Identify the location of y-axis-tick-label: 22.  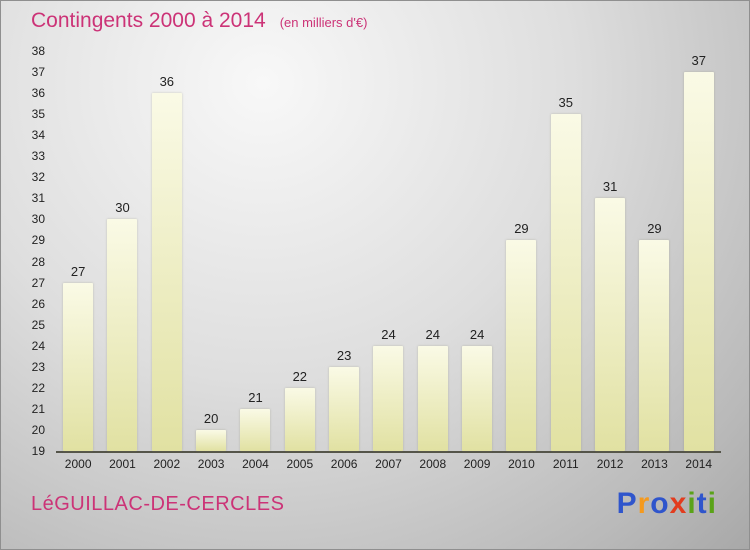
(38, 387).